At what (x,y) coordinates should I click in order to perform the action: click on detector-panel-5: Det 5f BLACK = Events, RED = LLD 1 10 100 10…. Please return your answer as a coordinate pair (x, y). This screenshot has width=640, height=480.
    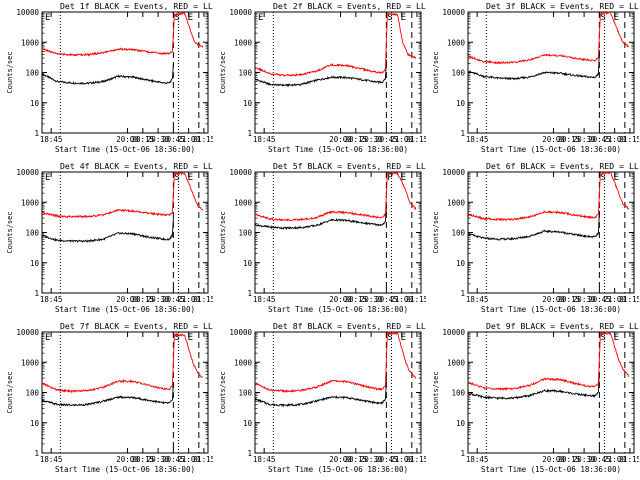
    Looking at the image, I should click on (322, 237).